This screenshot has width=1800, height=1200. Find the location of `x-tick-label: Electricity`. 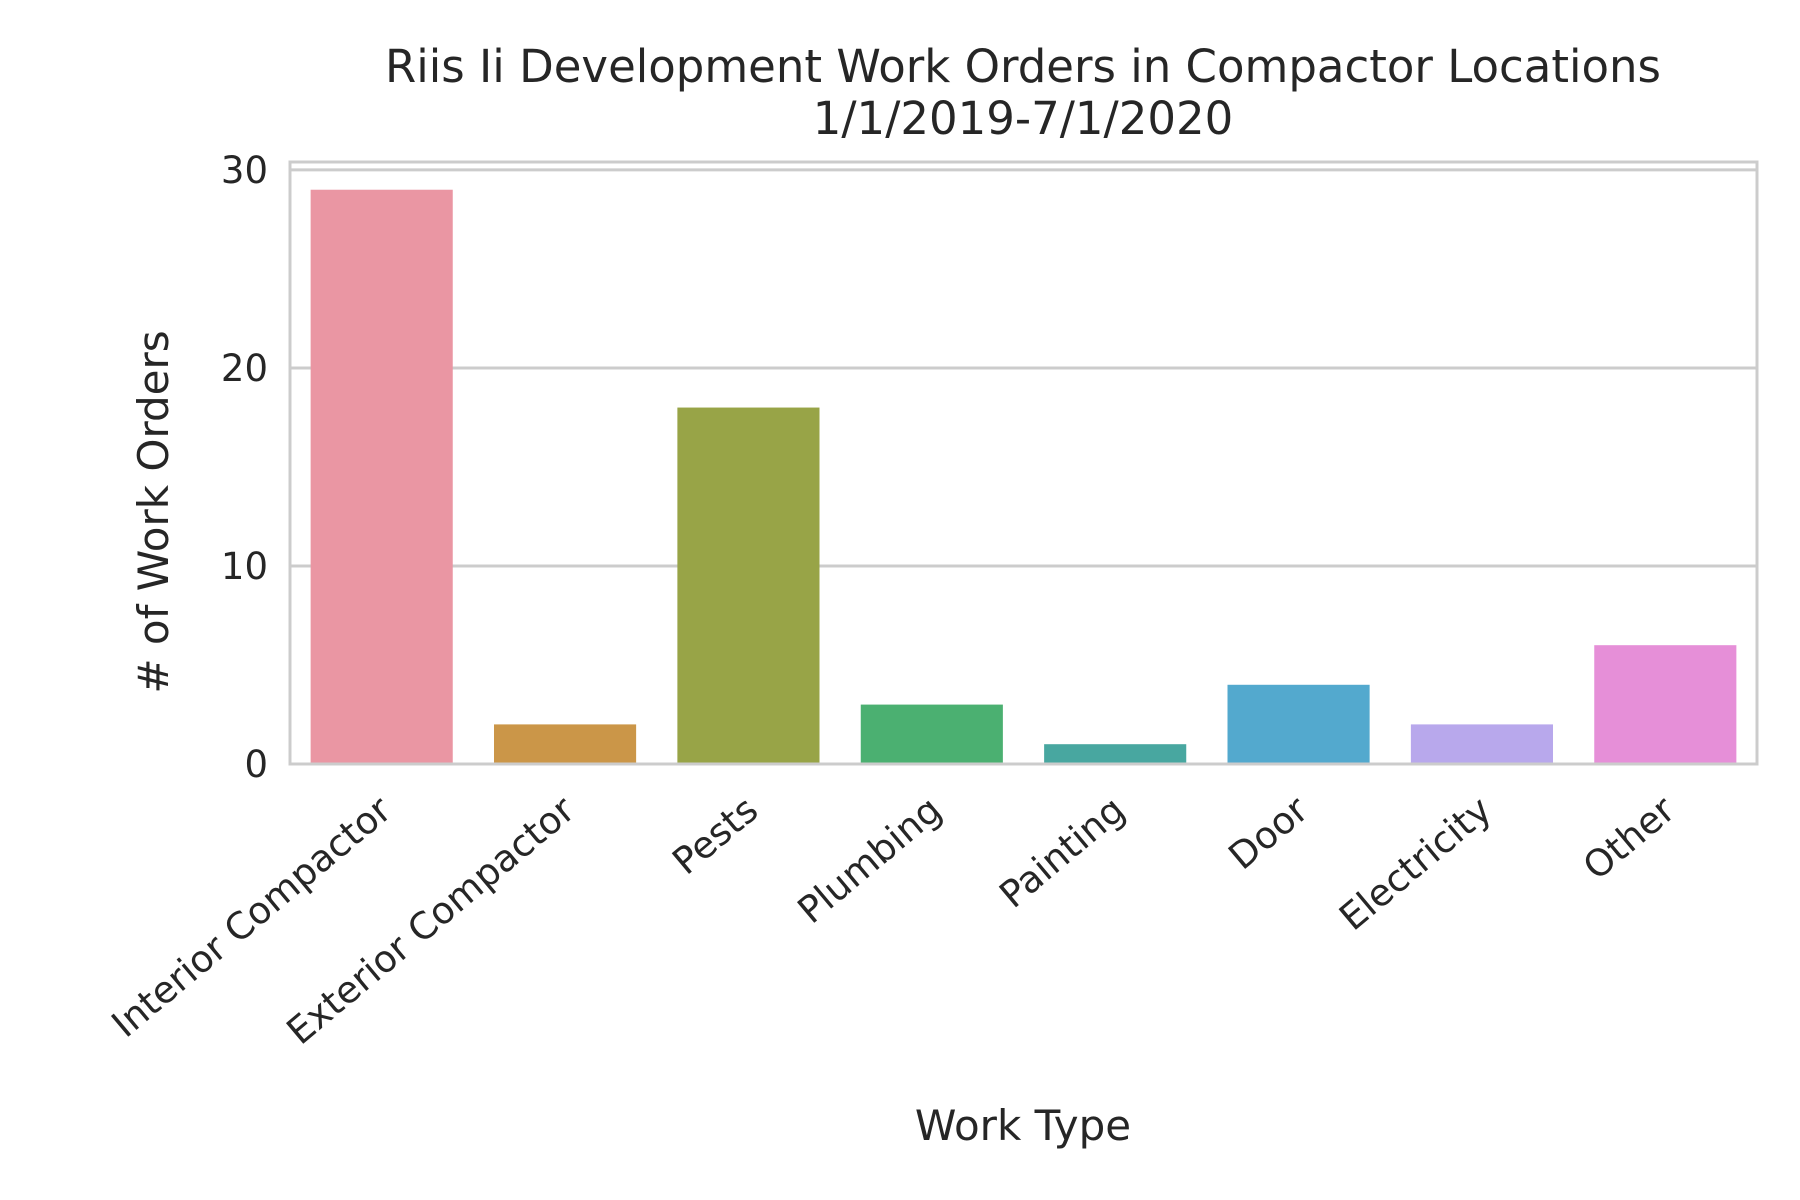

x-tick-label: Electricity is located at coordinates (1415, 863).